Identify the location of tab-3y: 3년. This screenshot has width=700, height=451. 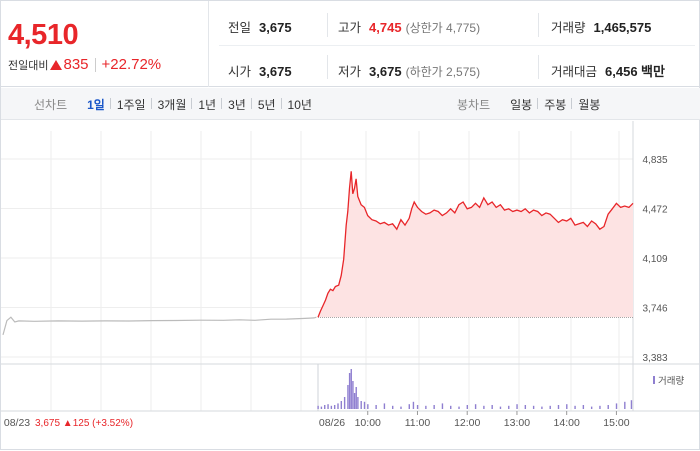
(236, 104).